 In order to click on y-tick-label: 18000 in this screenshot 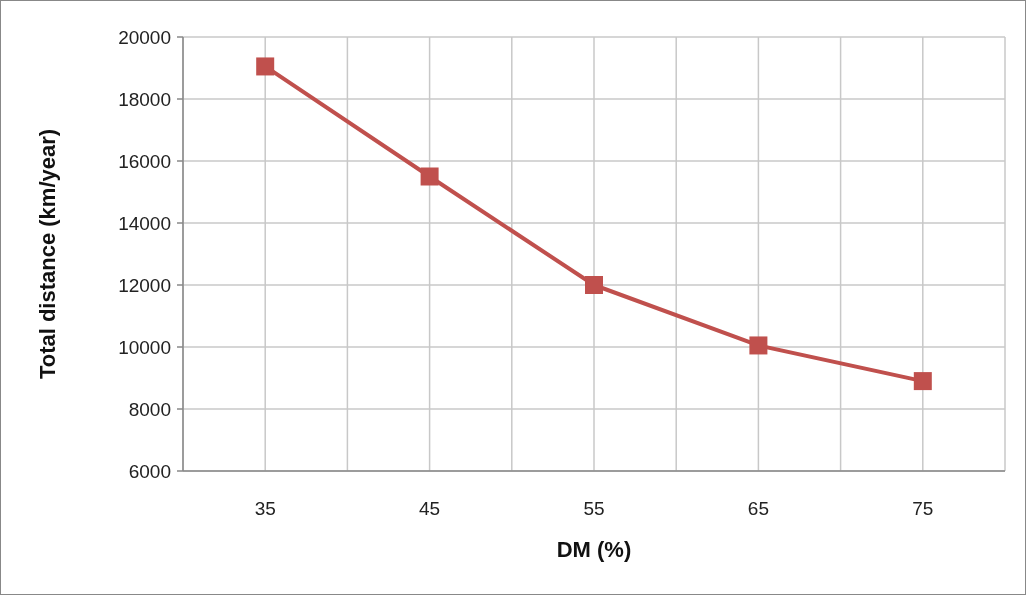, I will do `click(144, 99)`.